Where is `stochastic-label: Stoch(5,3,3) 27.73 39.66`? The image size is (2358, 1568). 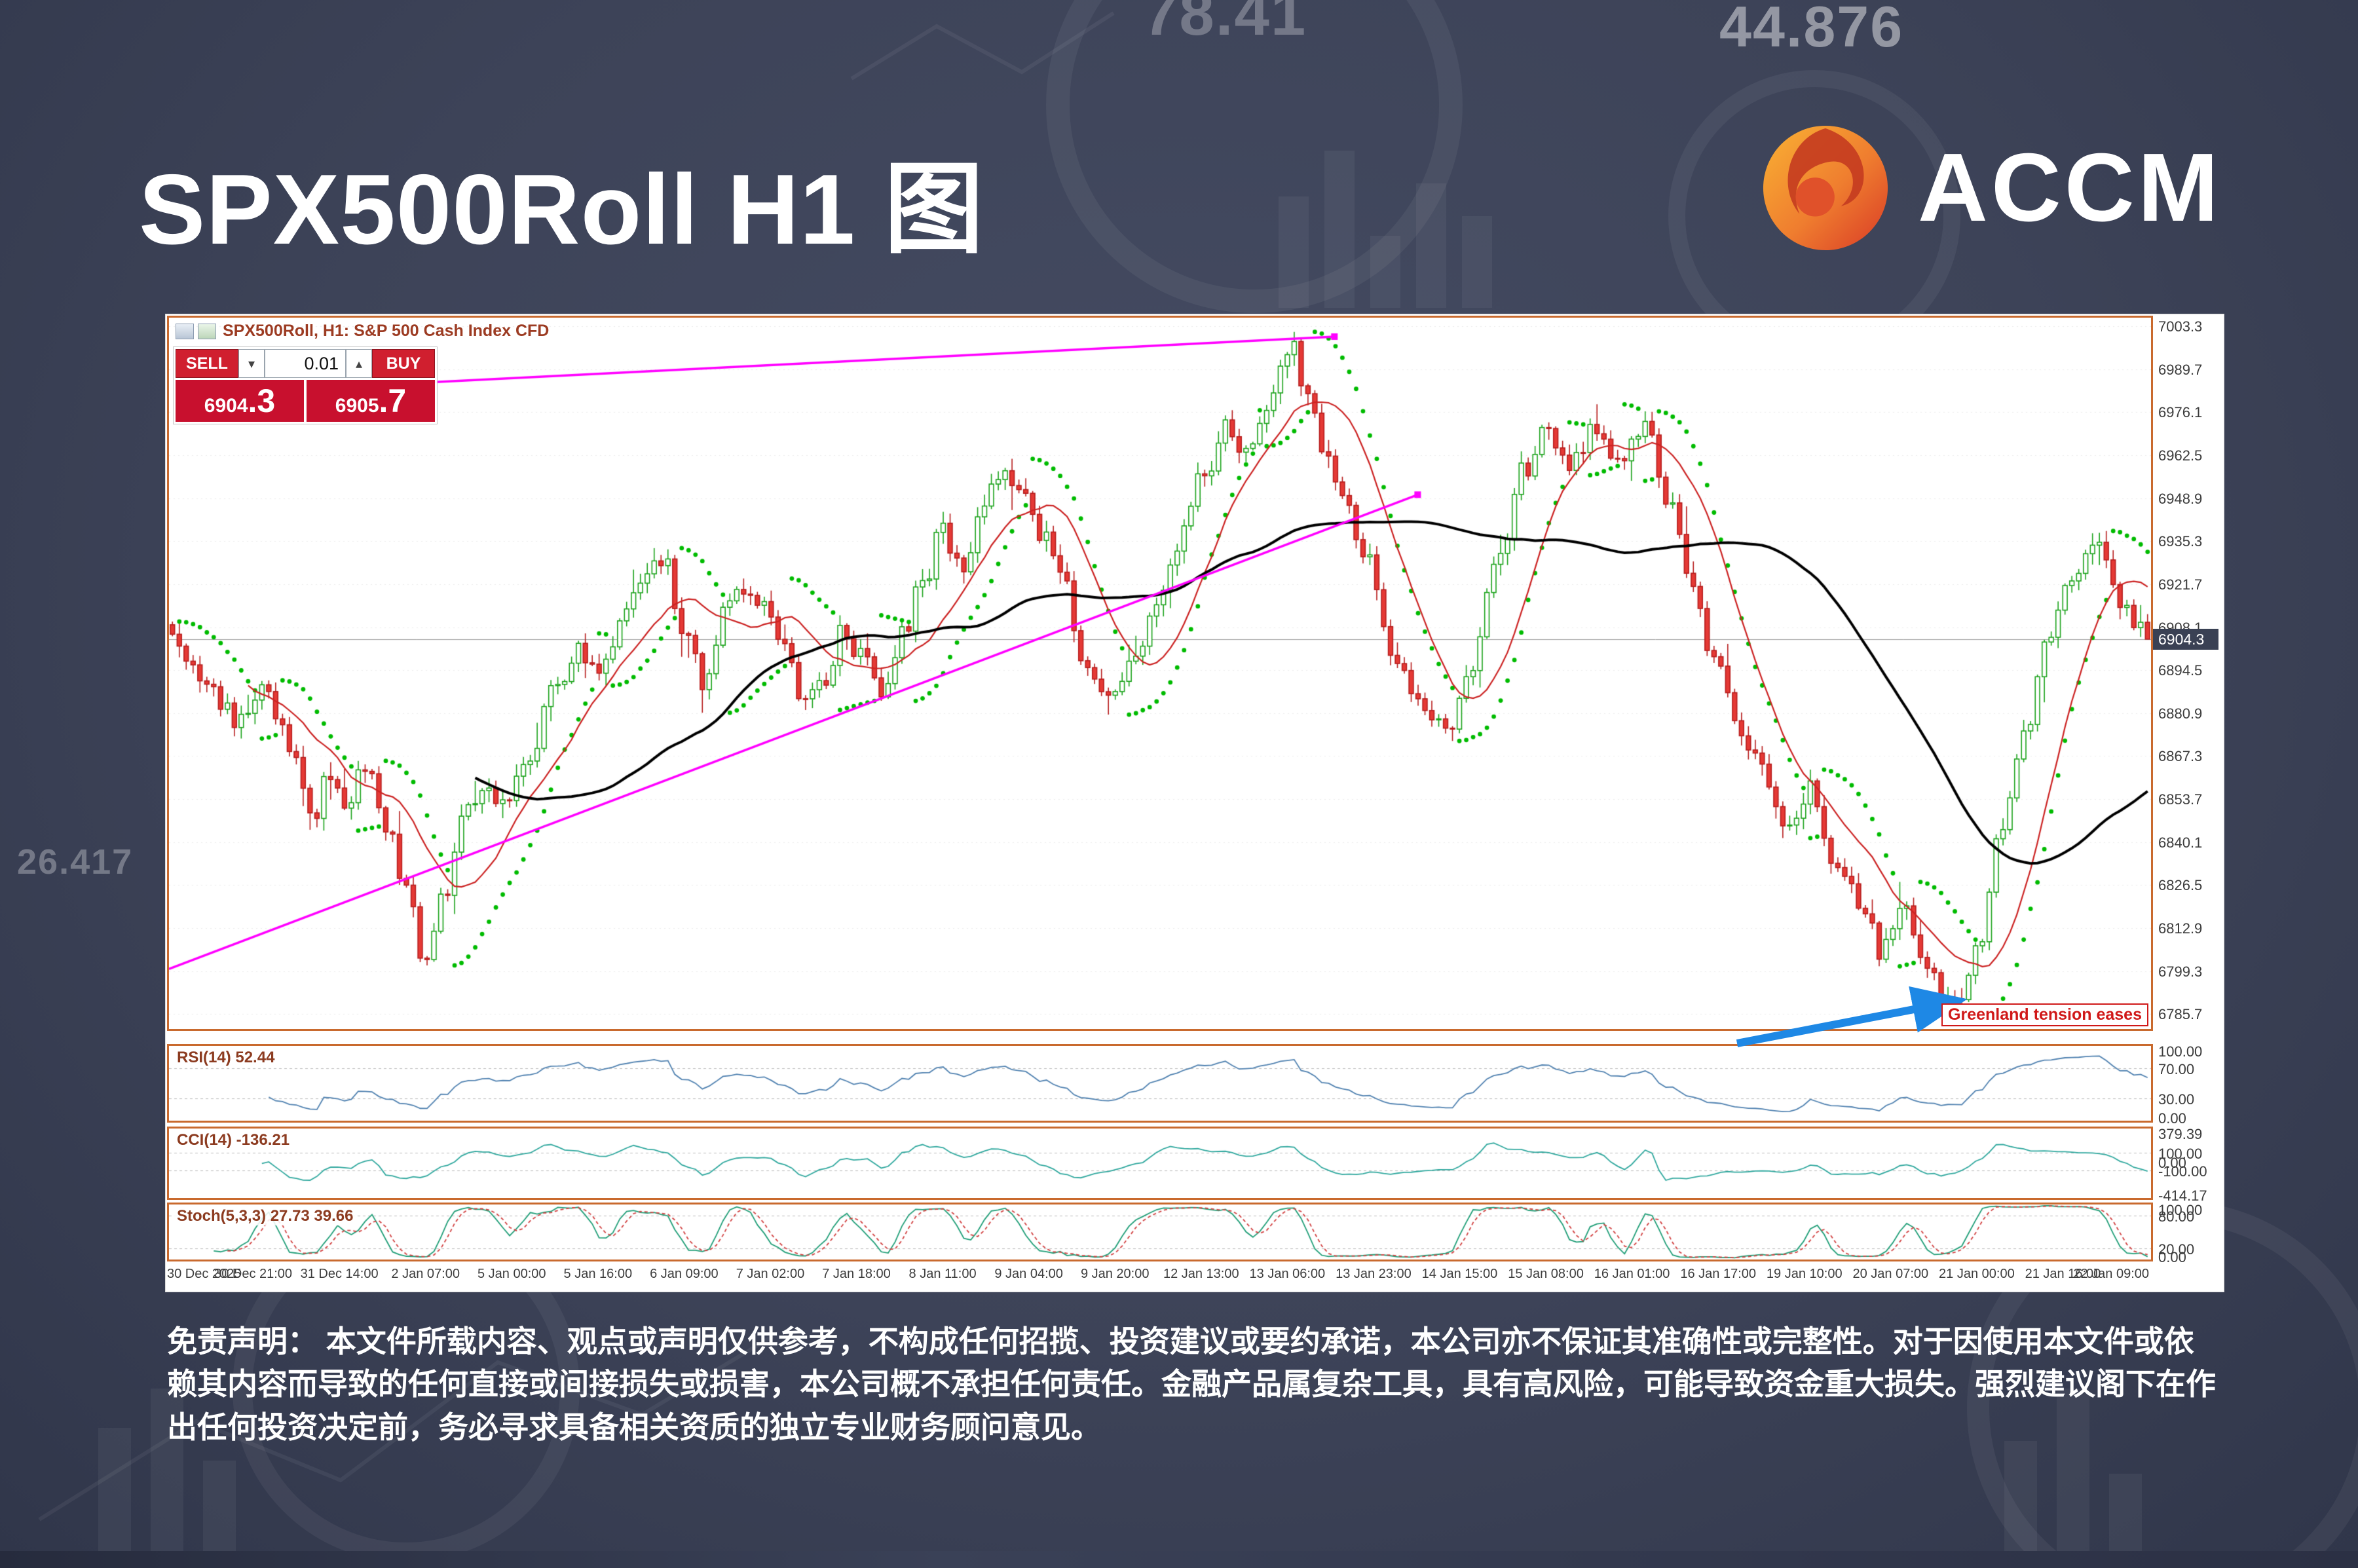 stochastic-label: Stoch(5,3,3) 27.73 39.66 is located at coordinates (265, 1216).